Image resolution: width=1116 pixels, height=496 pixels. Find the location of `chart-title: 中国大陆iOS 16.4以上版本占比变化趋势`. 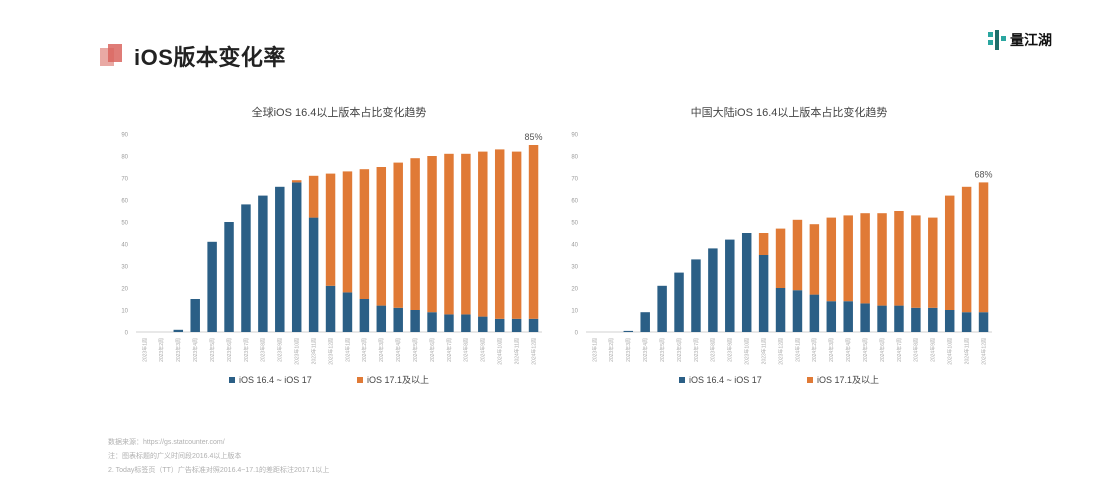

chart-title: 中国大陆iOS 16.4以上版本占比变化趋势 is located at coordinates (789, 112).